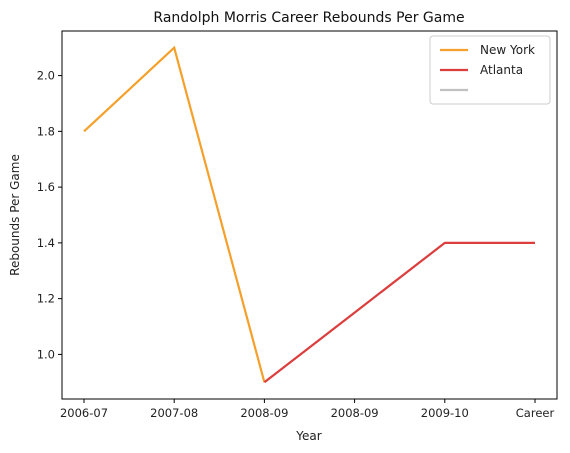 Image resolution: width=570 pixels, height=453 pixels. Describe the element at coordinates (46, 187) in the screenshot. I see `y-tick-label: 1.6` at that location.